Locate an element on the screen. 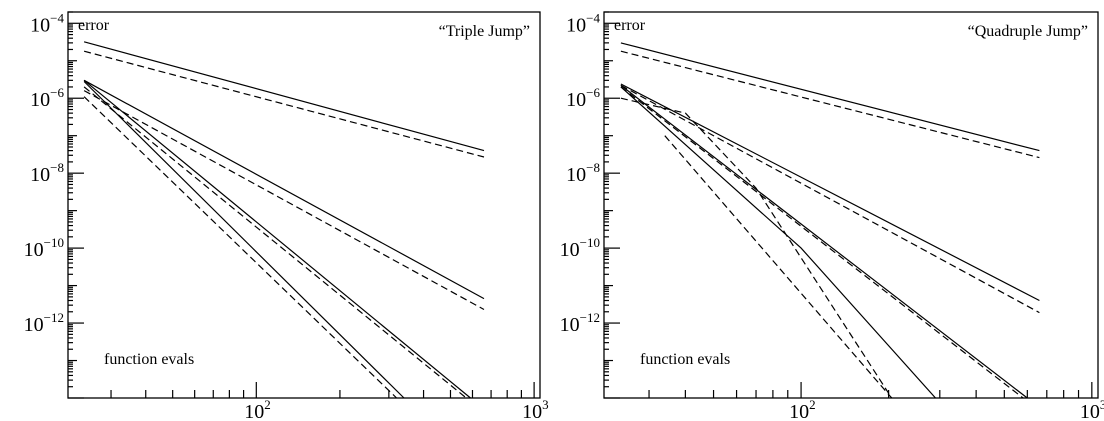 The height and width of the screenshot is (421, 1104). chart-title: “Triple Jump” is located at coordinates (484, 31).